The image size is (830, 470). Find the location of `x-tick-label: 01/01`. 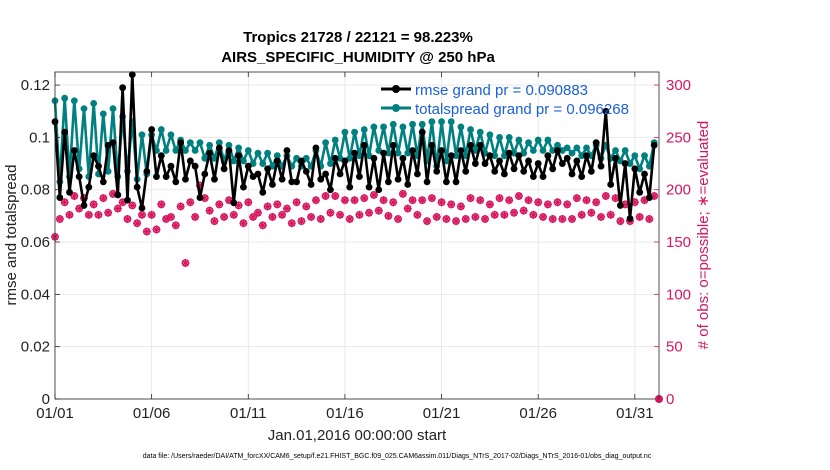

x-tick-label: 01/01 is located at coordinates (55, 413).